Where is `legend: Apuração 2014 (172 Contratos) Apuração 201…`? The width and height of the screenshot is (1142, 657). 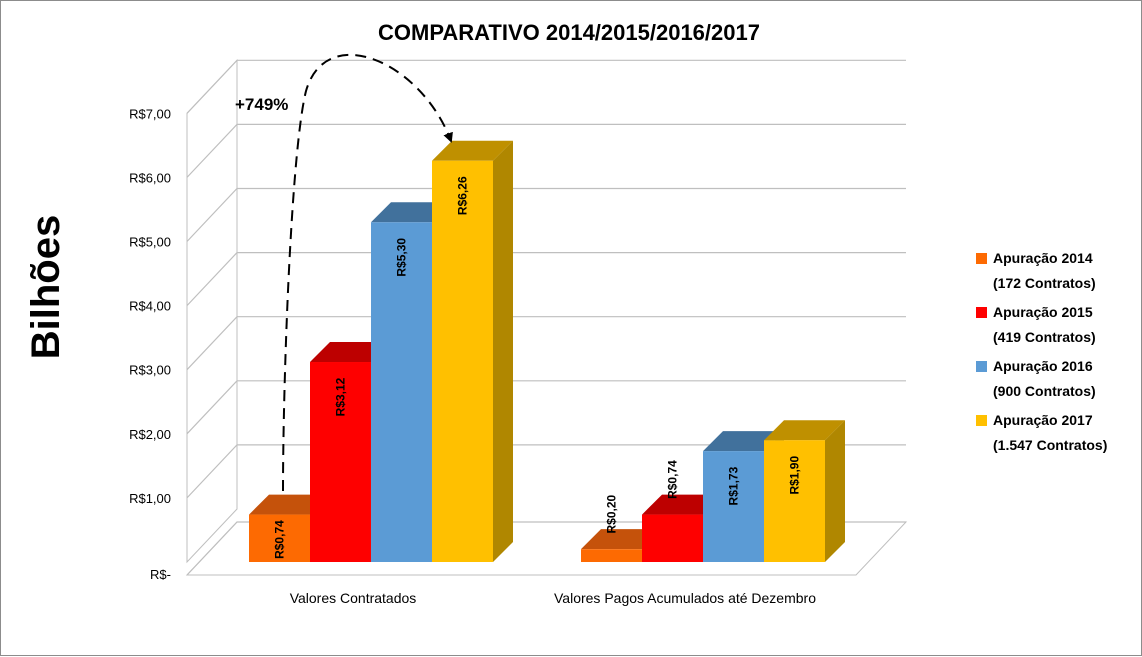 legend: Apuração 2014 (172 Contratos) Apuração 201… is located at coordinates (1041, 351).